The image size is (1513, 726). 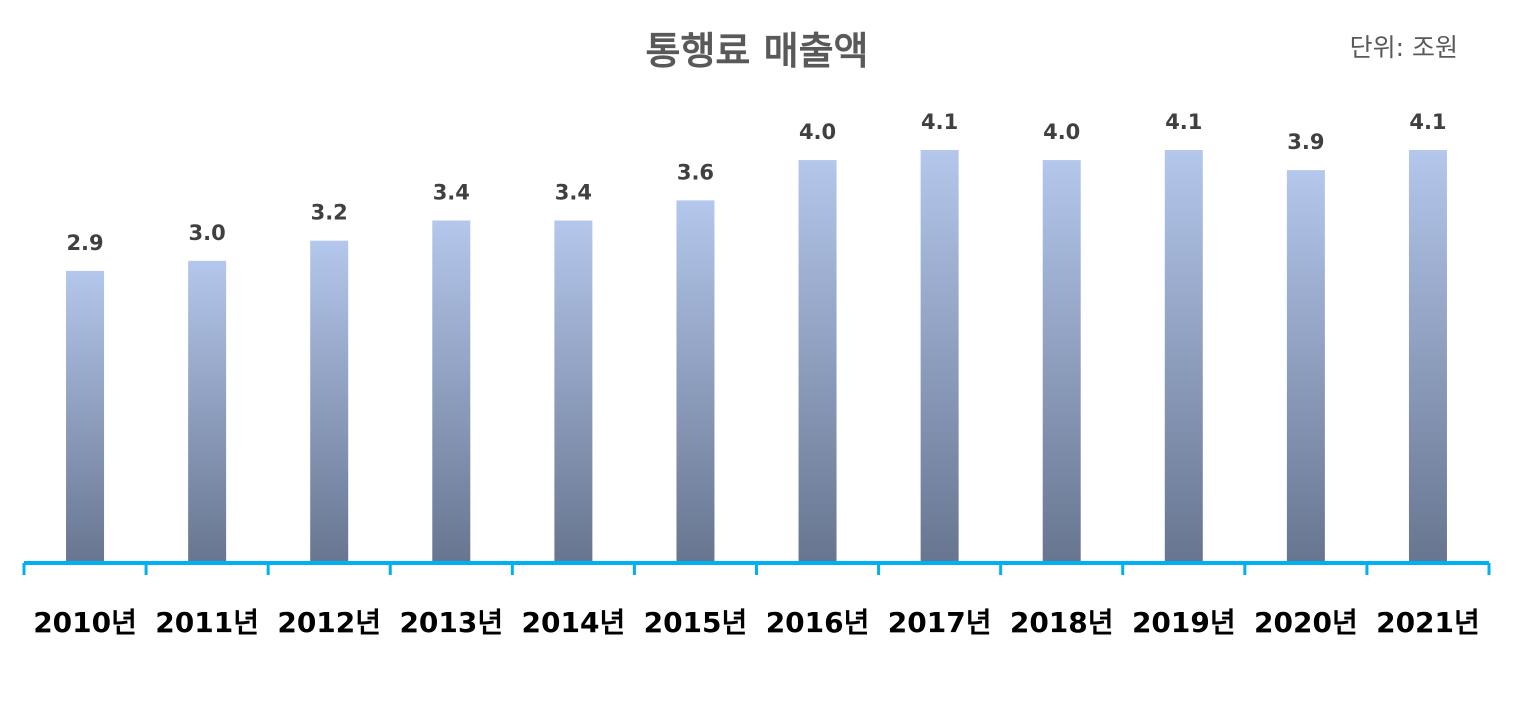 I want to click on data-label-2015년: 3.6, so click(x=695, y=172).